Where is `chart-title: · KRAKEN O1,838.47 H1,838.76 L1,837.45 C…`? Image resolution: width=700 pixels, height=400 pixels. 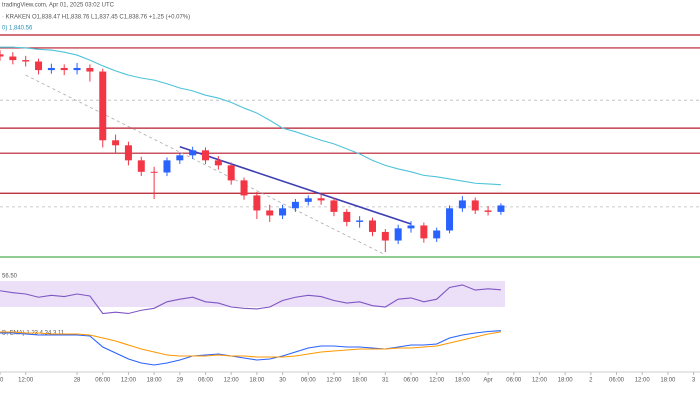
chart-title: · KRAKEN O1,838.47 H1,838.76 L1,837.45 C… is located at coordinates (96, 18).